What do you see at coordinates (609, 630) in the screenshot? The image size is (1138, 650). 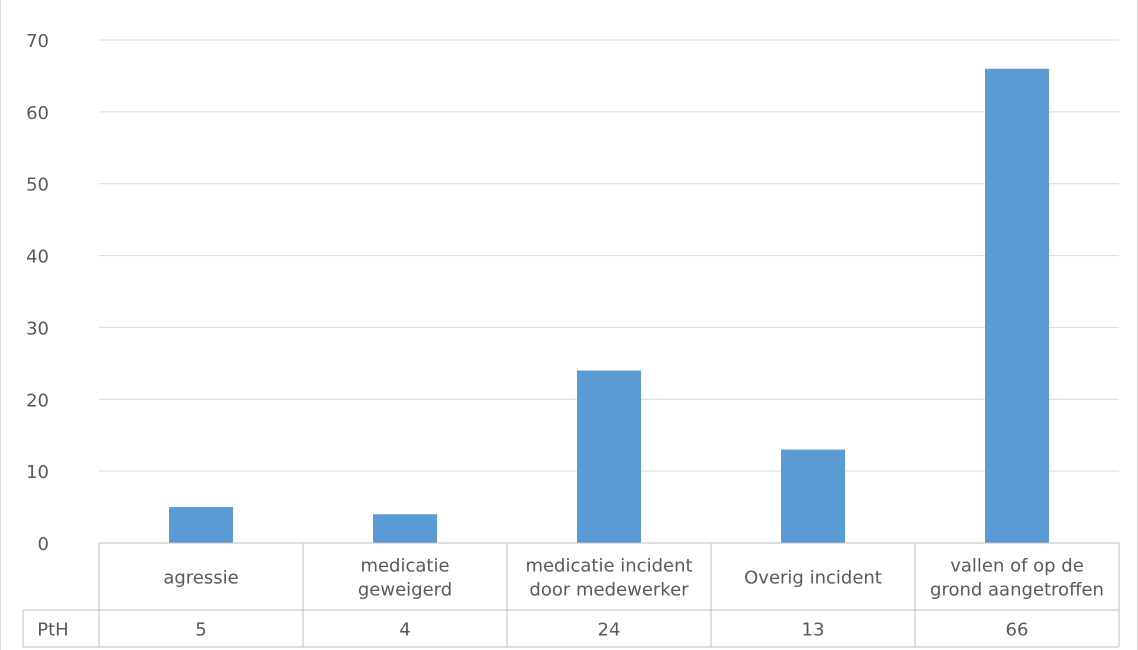 I see `data-table-value: 24` at bounding box center [609, 630].